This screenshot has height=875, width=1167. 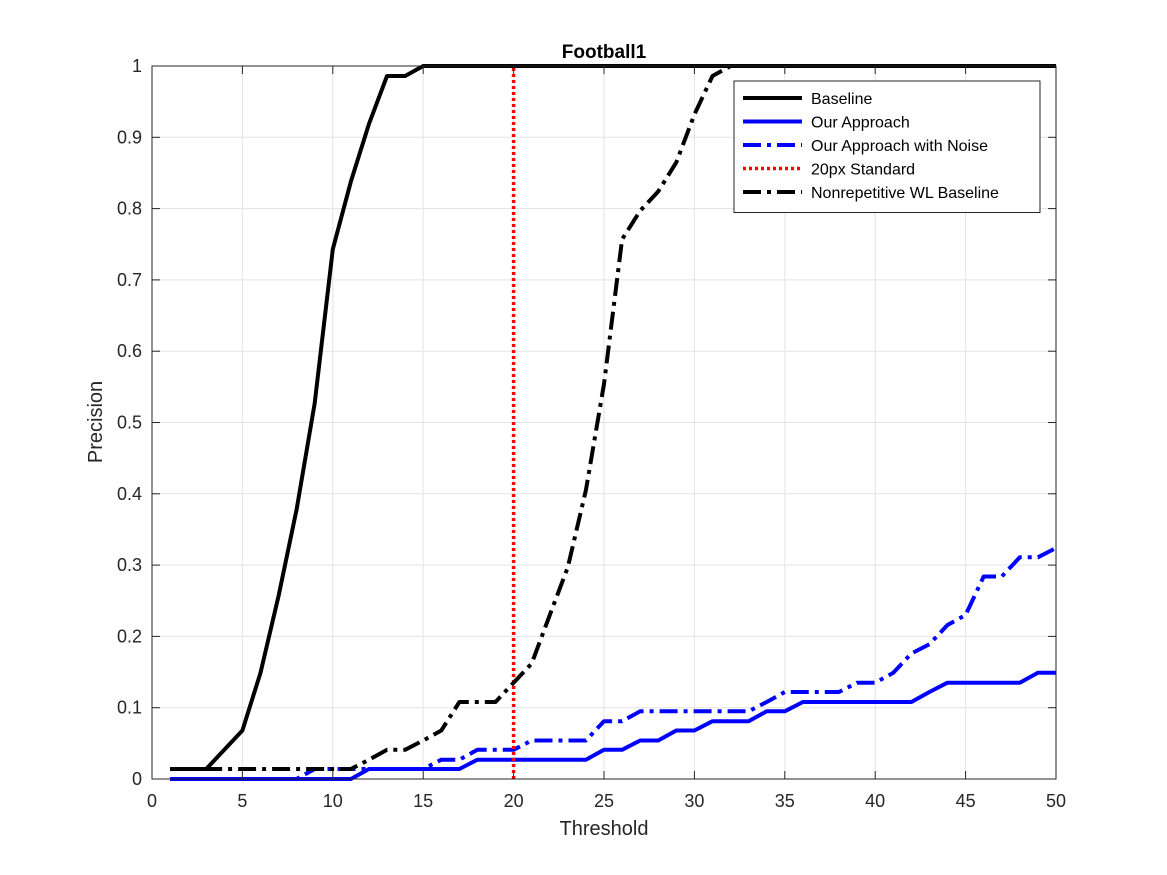 I want to click on x-axis-label: Threshold, so click(x=604, y=829).